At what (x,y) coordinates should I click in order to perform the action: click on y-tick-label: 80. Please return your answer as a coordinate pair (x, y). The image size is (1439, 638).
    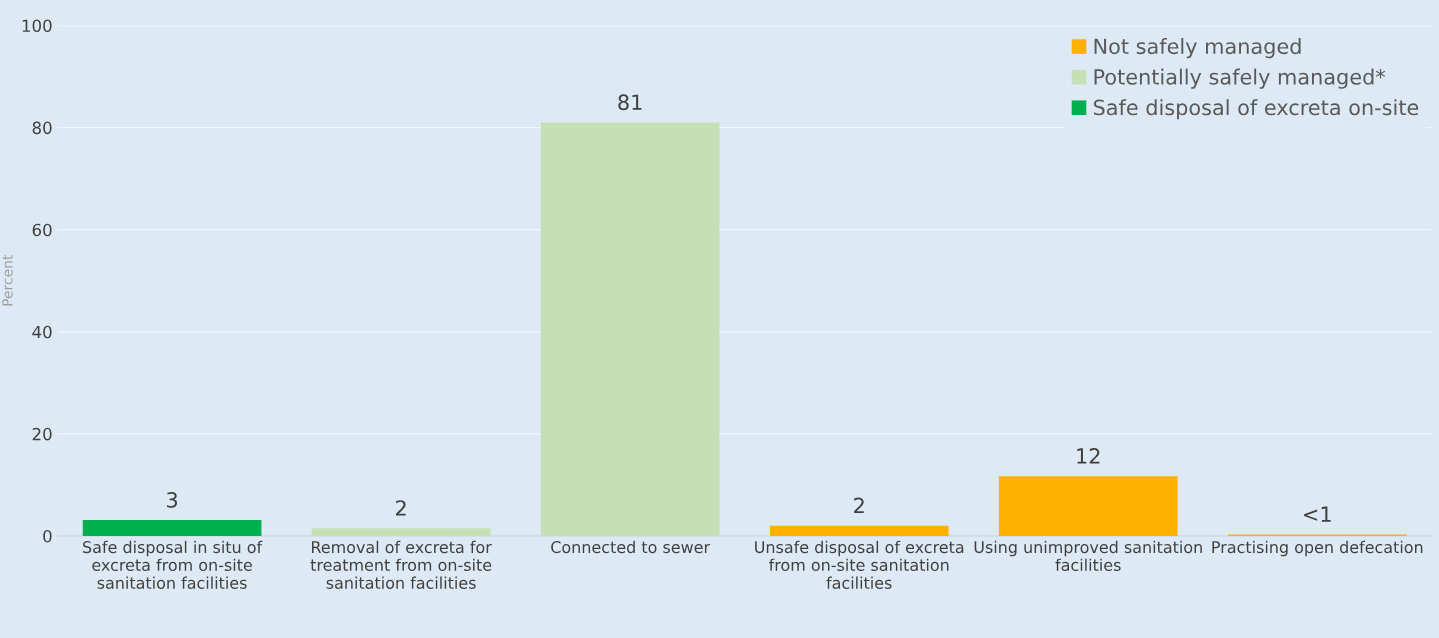
    Looking at the image, I should click on (42, 128).